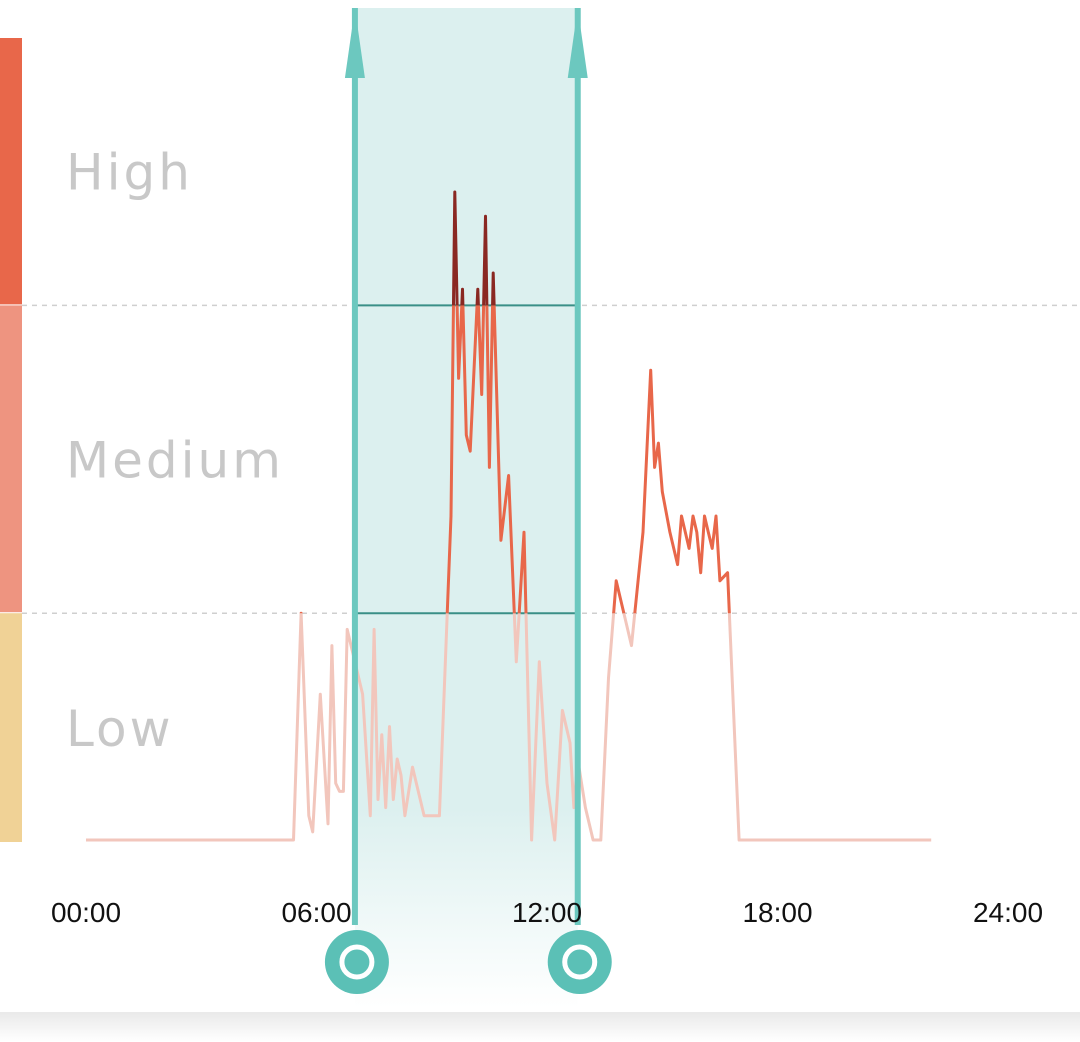 The height and width of the screenshot is (1042, 1080). Describe the element at coordinates (515, 459) in the screenshot. I see `series-line-medium` at that location.